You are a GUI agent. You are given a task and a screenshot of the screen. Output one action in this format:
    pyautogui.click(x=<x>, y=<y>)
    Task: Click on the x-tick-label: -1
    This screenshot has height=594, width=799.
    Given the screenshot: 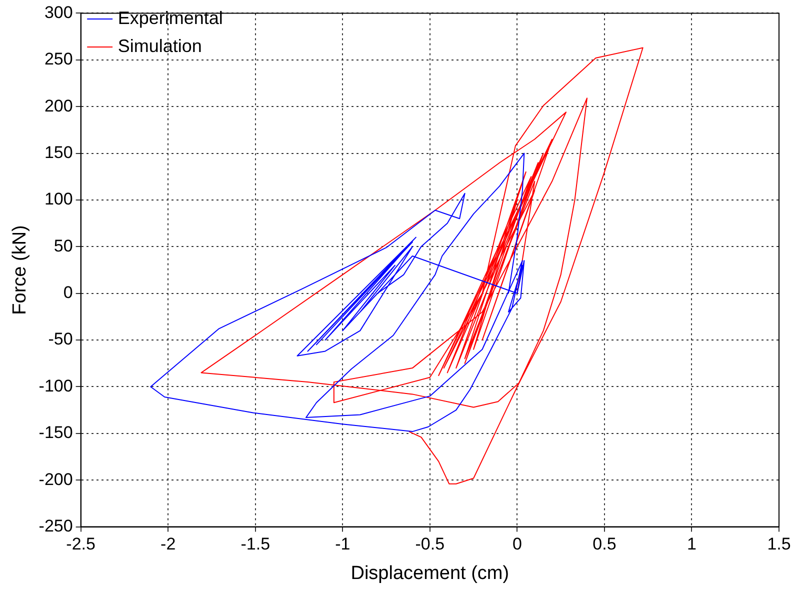 What is the action you would take?
    pyautogui.click(x=342, y=544)
    